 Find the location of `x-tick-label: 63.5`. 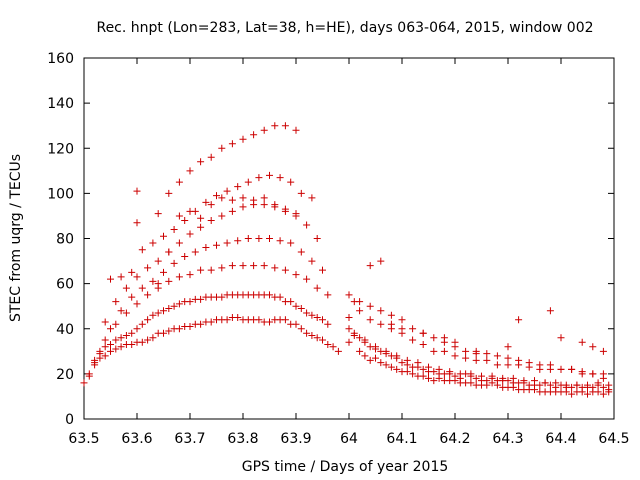

x-tick-label: 63.5 is located at coordinates (83, 439).